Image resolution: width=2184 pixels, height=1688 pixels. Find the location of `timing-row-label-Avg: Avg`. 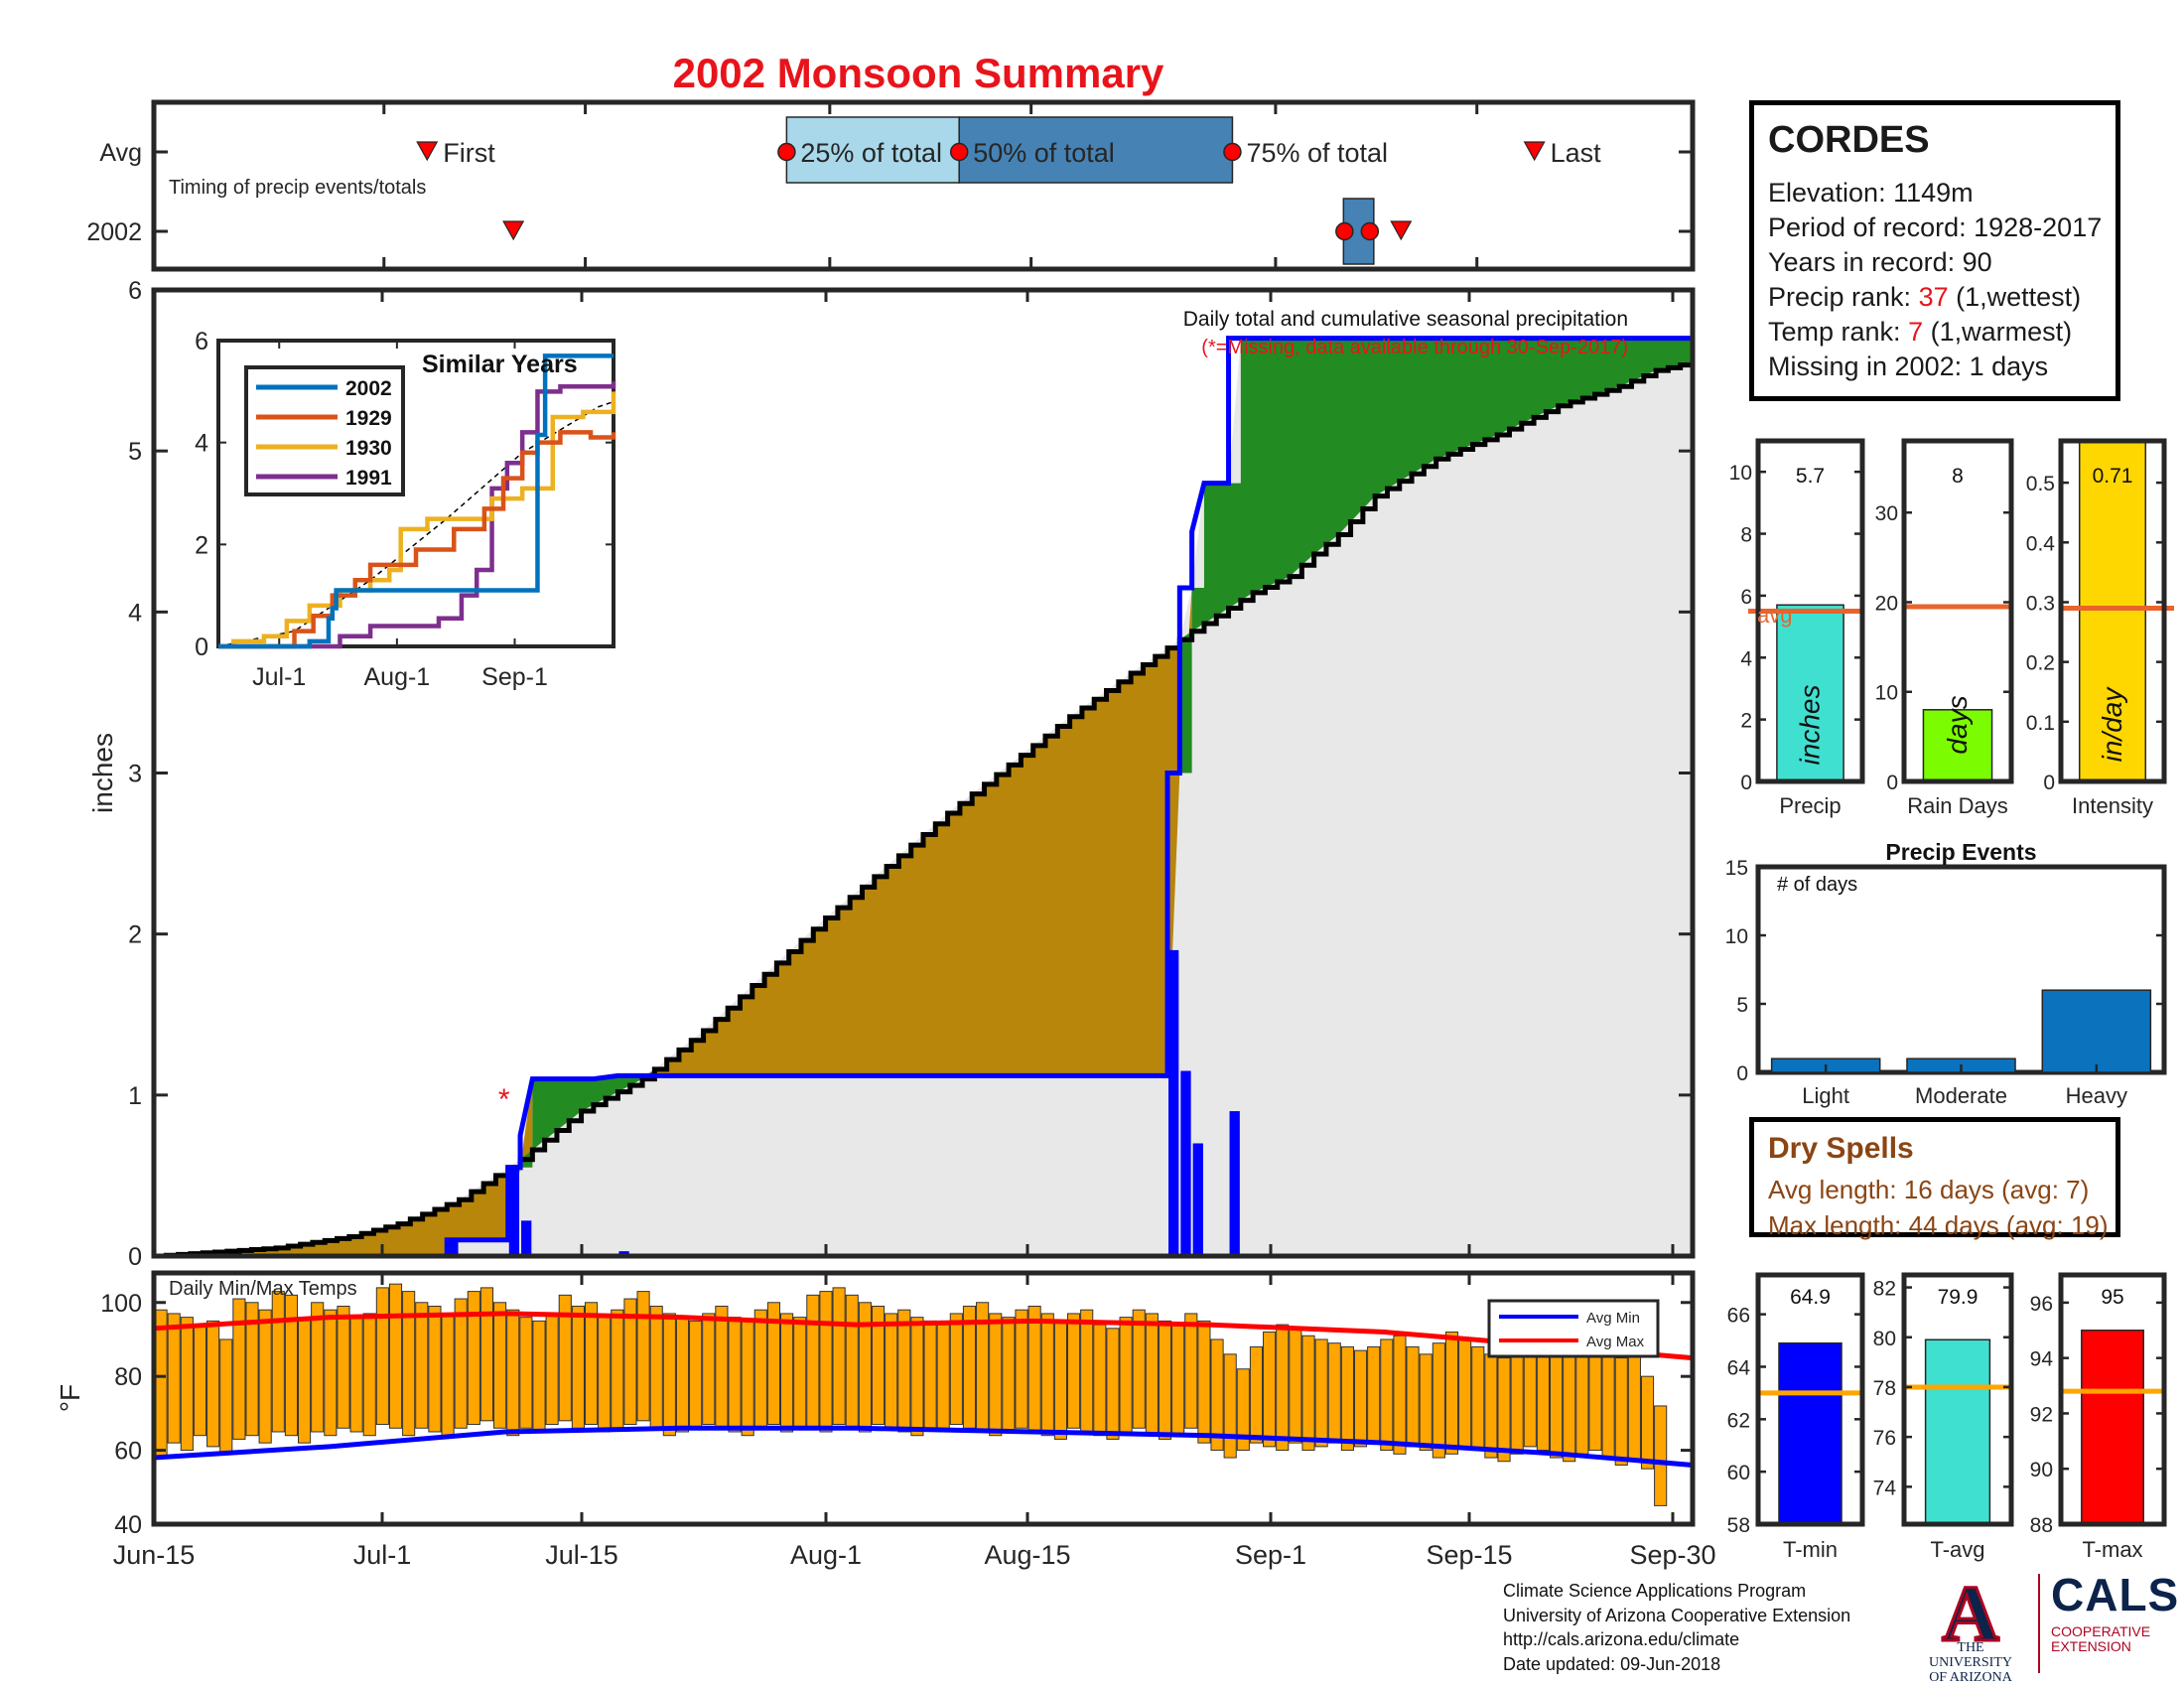

timing-row-label-Avg: Avg is located at coordinates (120, 153).